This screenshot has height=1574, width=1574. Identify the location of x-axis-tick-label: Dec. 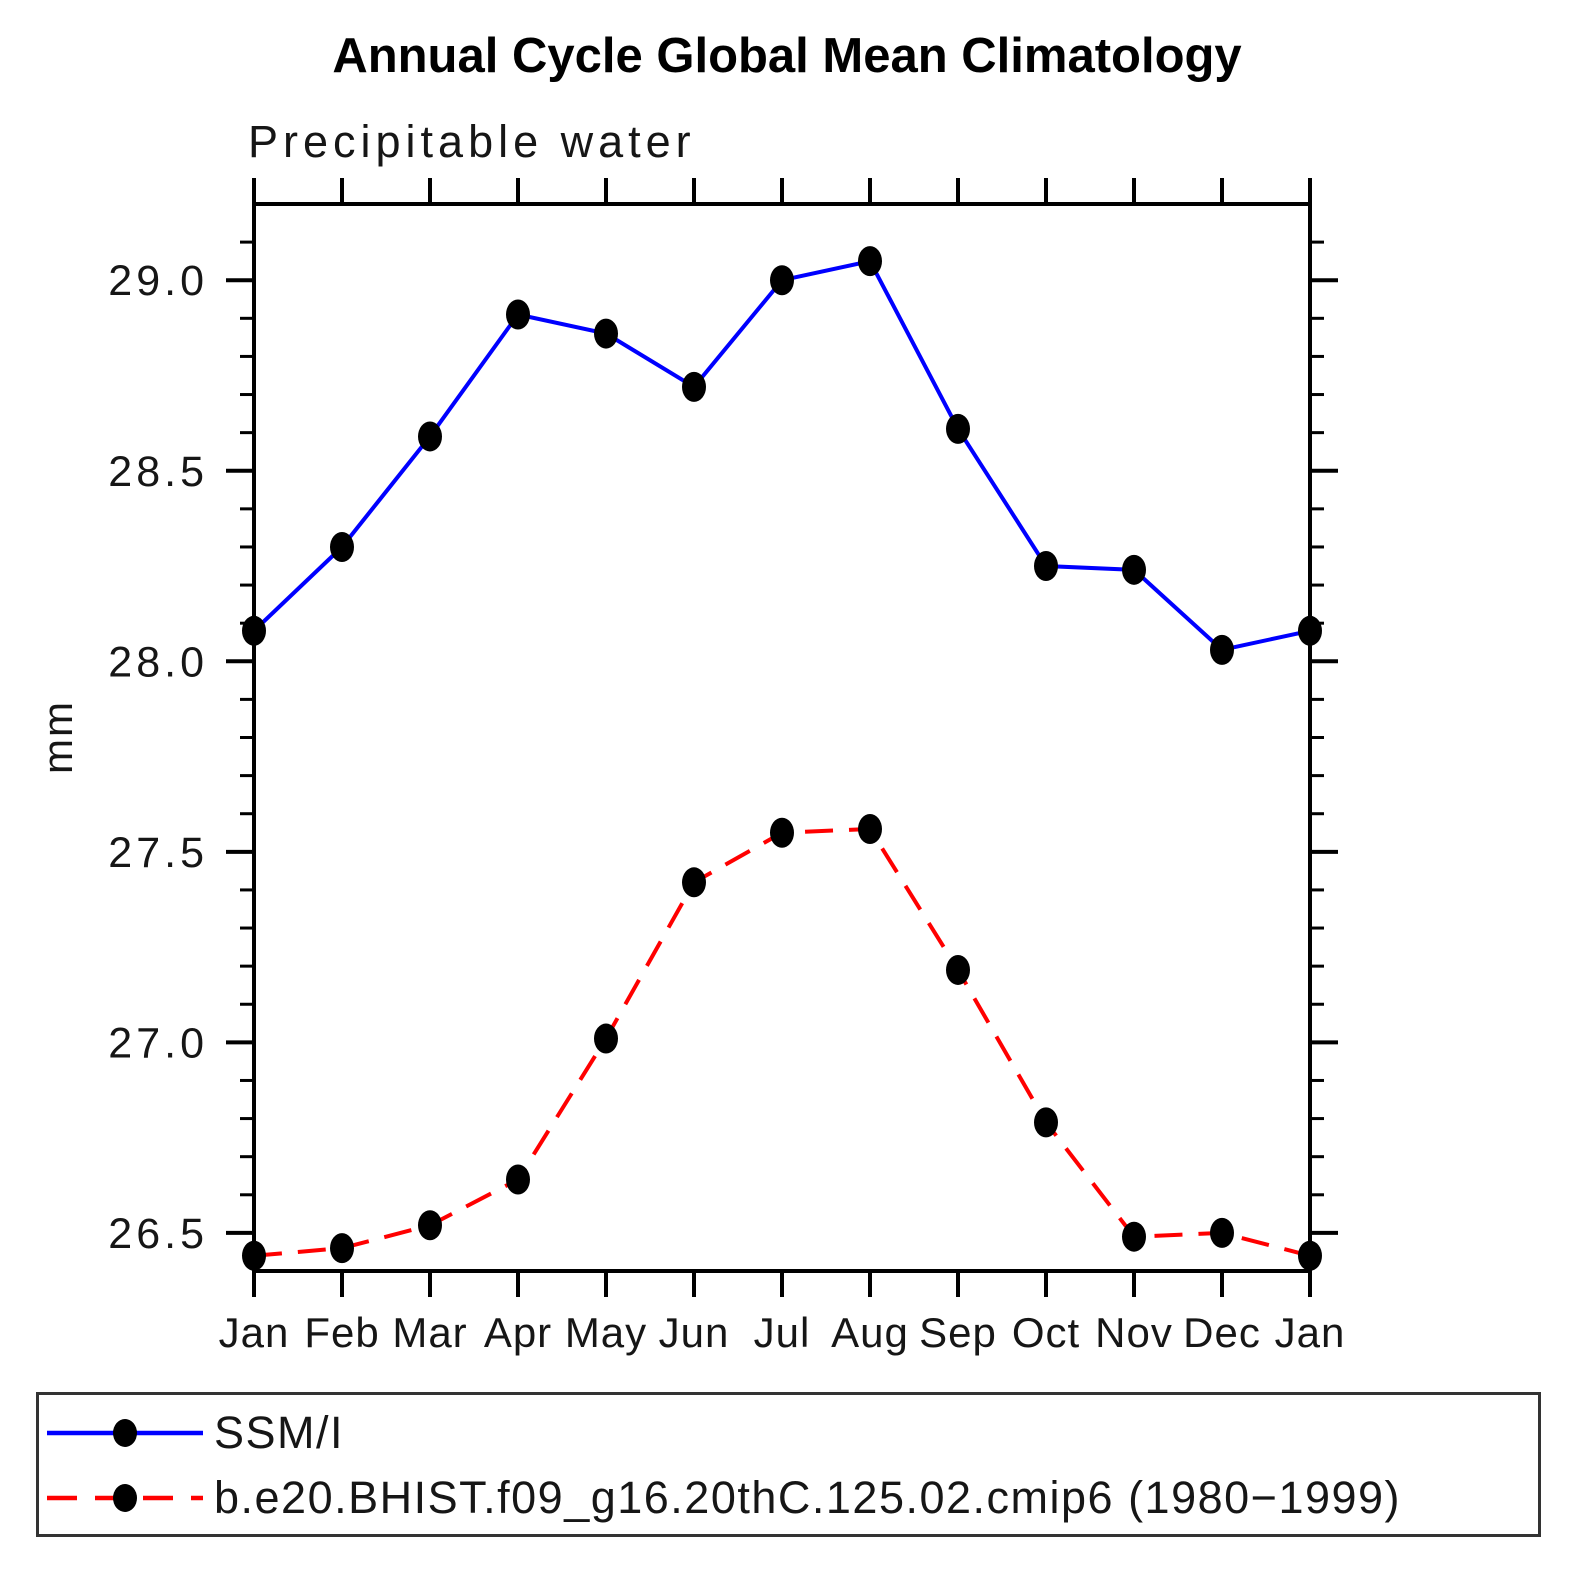
(1222, 1332).